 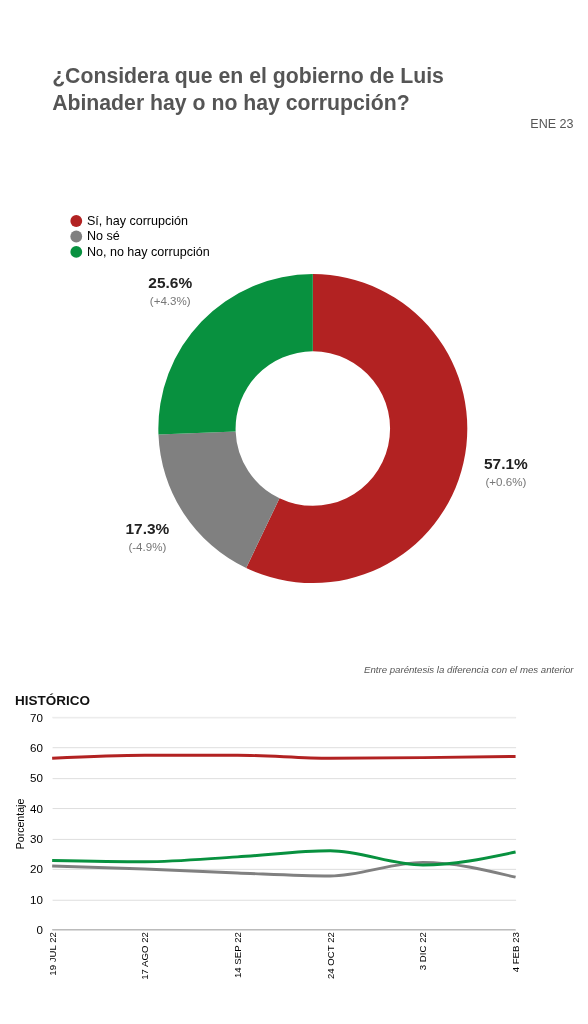 I want to click on text: (-4.9%), so click(x=147, y=546).